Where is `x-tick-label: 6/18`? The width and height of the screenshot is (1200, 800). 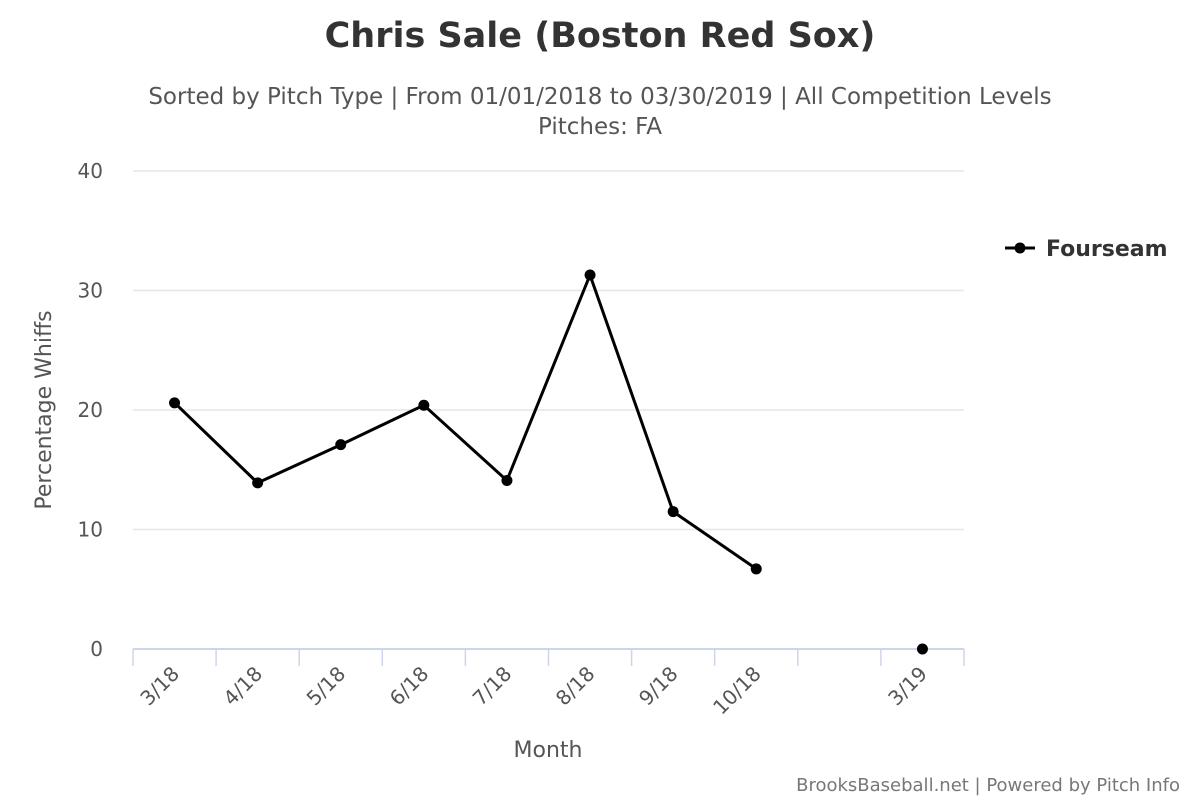
x-tick-label: 6/18 is located at coordinates (409, 686).